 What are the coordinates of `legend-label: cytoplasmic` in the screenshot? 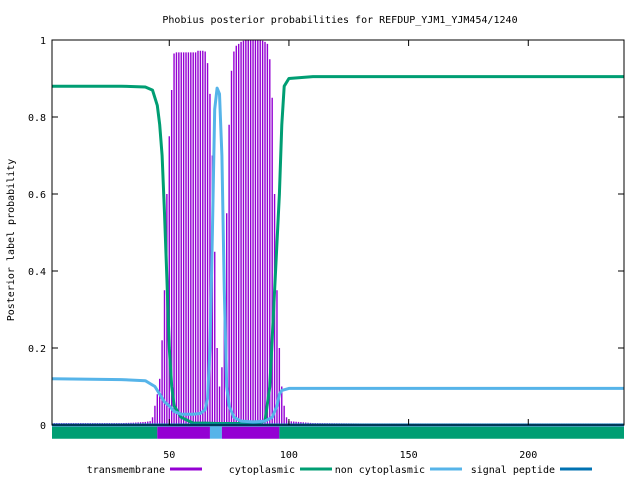 It's located at (262, 470).